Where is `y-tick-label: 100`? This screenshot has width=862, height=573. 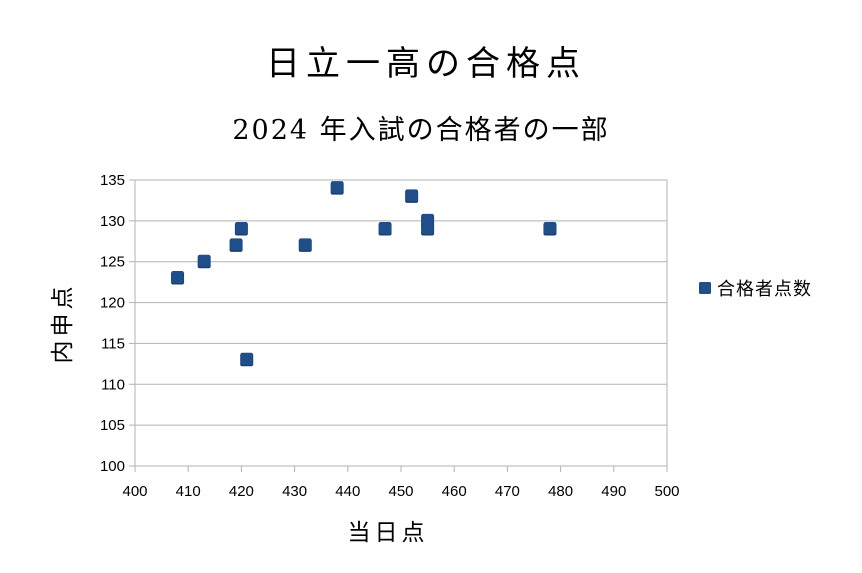 y-tick-label: 100 is located at coordinates (112, 466).